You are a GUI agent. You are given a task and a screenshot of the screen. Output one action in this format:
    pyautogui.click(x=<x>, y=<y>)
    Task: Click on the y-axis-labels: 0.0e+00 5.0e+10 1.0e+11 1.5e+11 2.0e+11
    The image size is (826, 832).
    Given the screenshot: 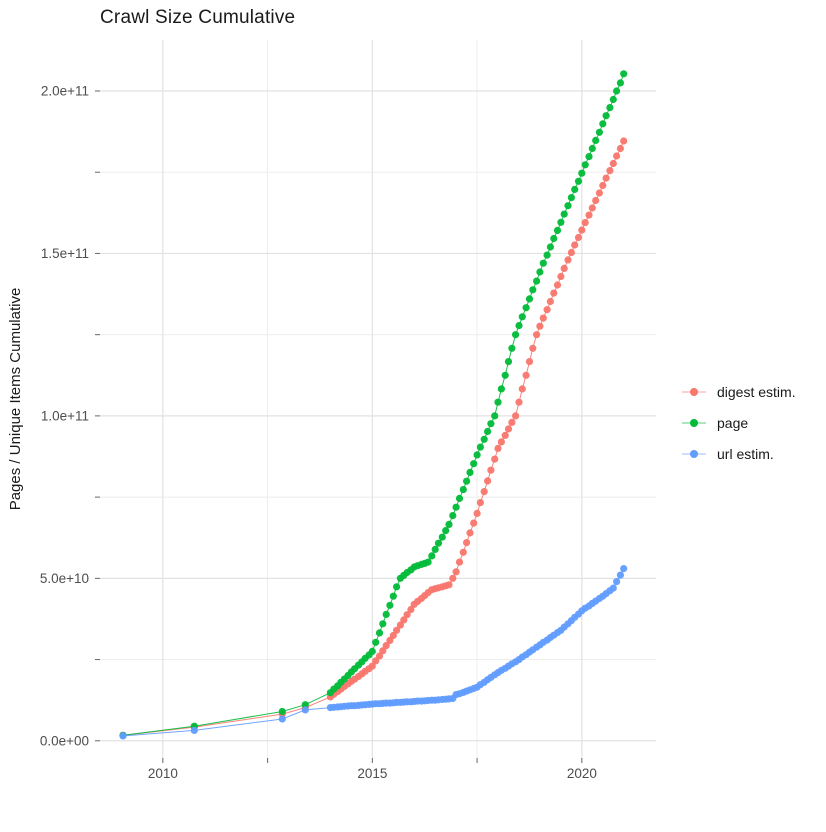 What is the action you would take?
    pyautogui.click(x=64, y=416)
    